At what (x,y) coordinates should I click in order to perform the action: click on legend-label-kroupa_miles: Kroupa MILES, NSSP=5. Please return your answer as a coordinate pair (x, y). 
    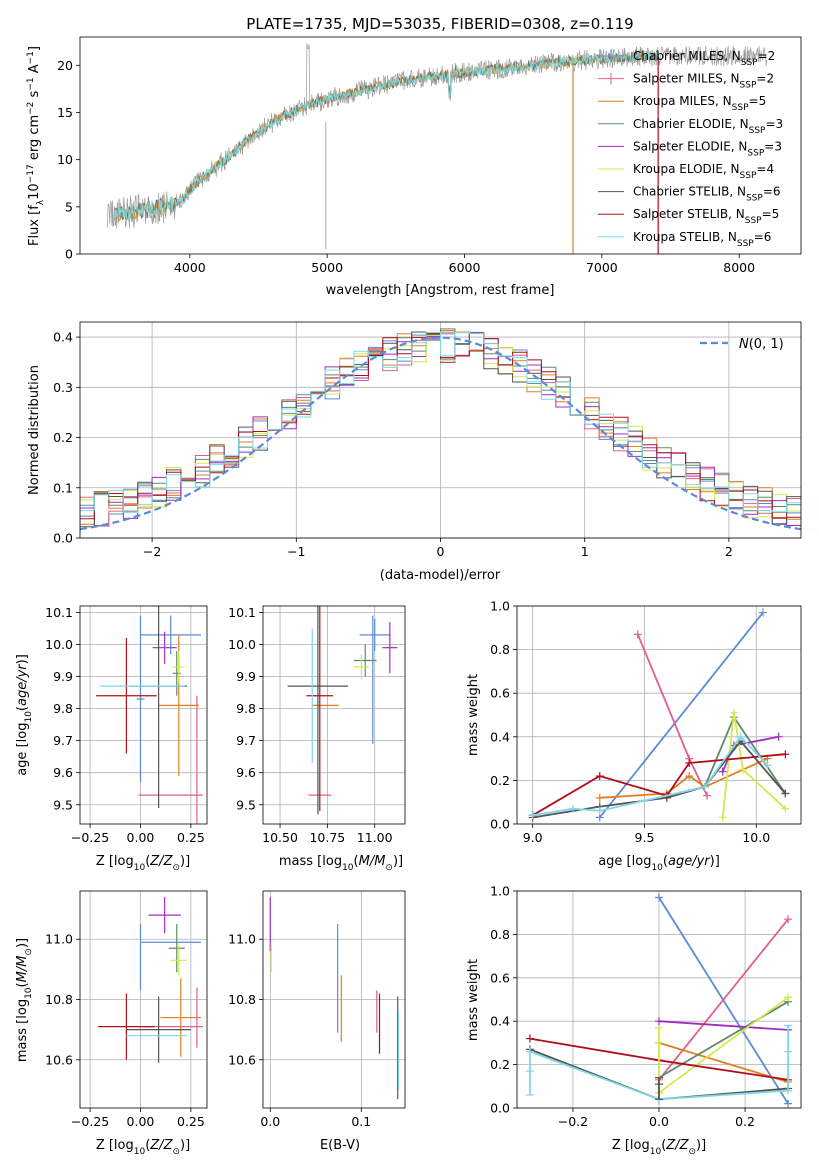
    Looking at the image, I should click on (699, 103).